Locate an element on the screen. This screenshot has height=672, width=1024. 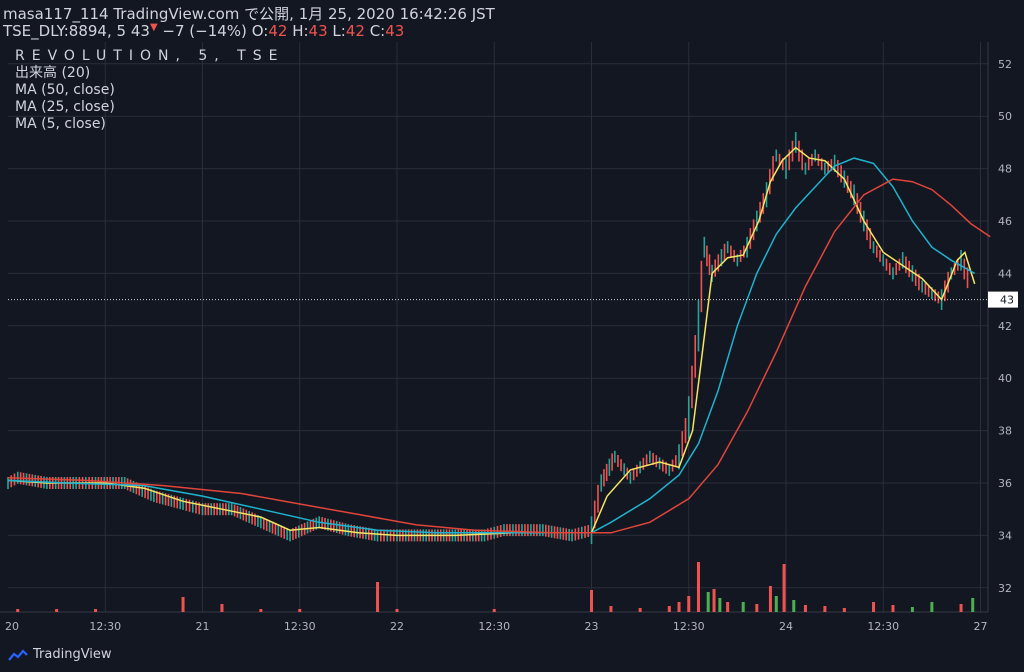
tradingview-logo-icon is located at coordinates (18, 654).